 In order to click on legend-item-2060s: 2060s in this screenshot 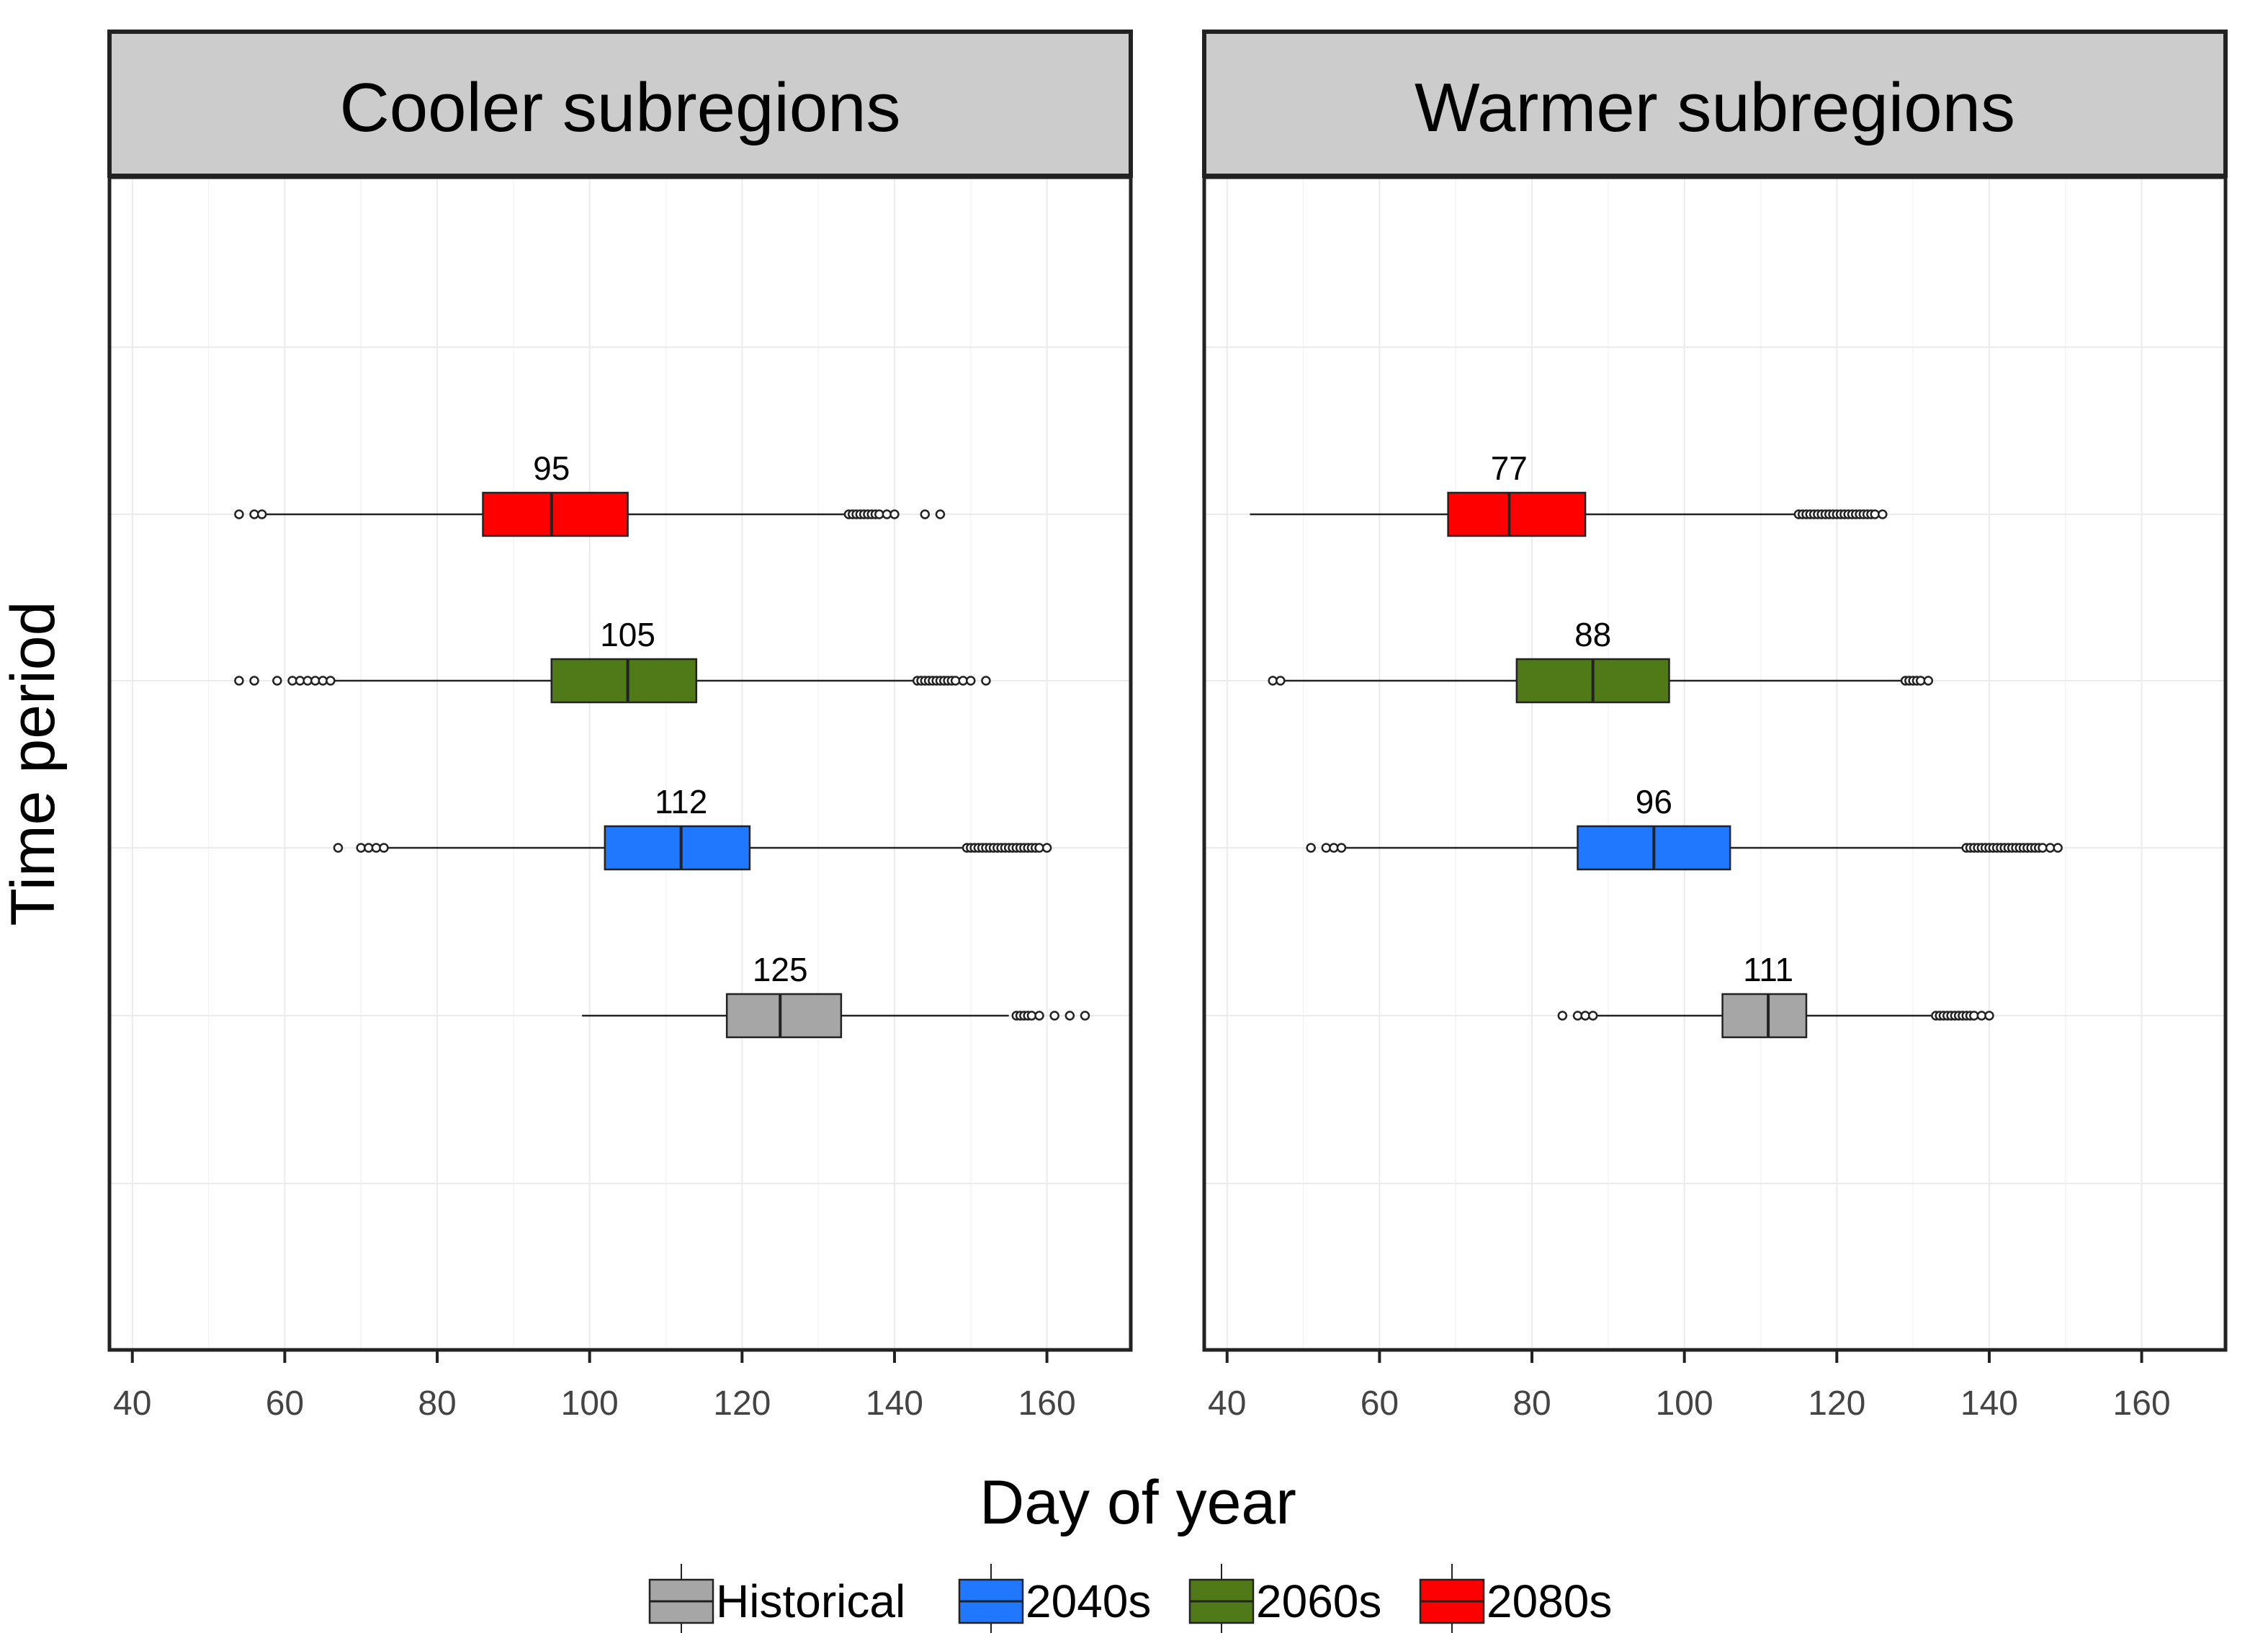, I will do `click(1285, 1598)`.